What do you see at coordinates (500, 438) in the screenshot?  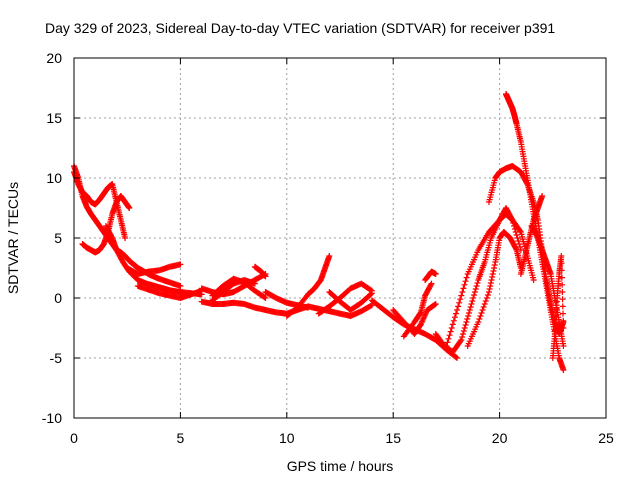 I see `x-tick-label: 20` at bounding box center [500, 438].